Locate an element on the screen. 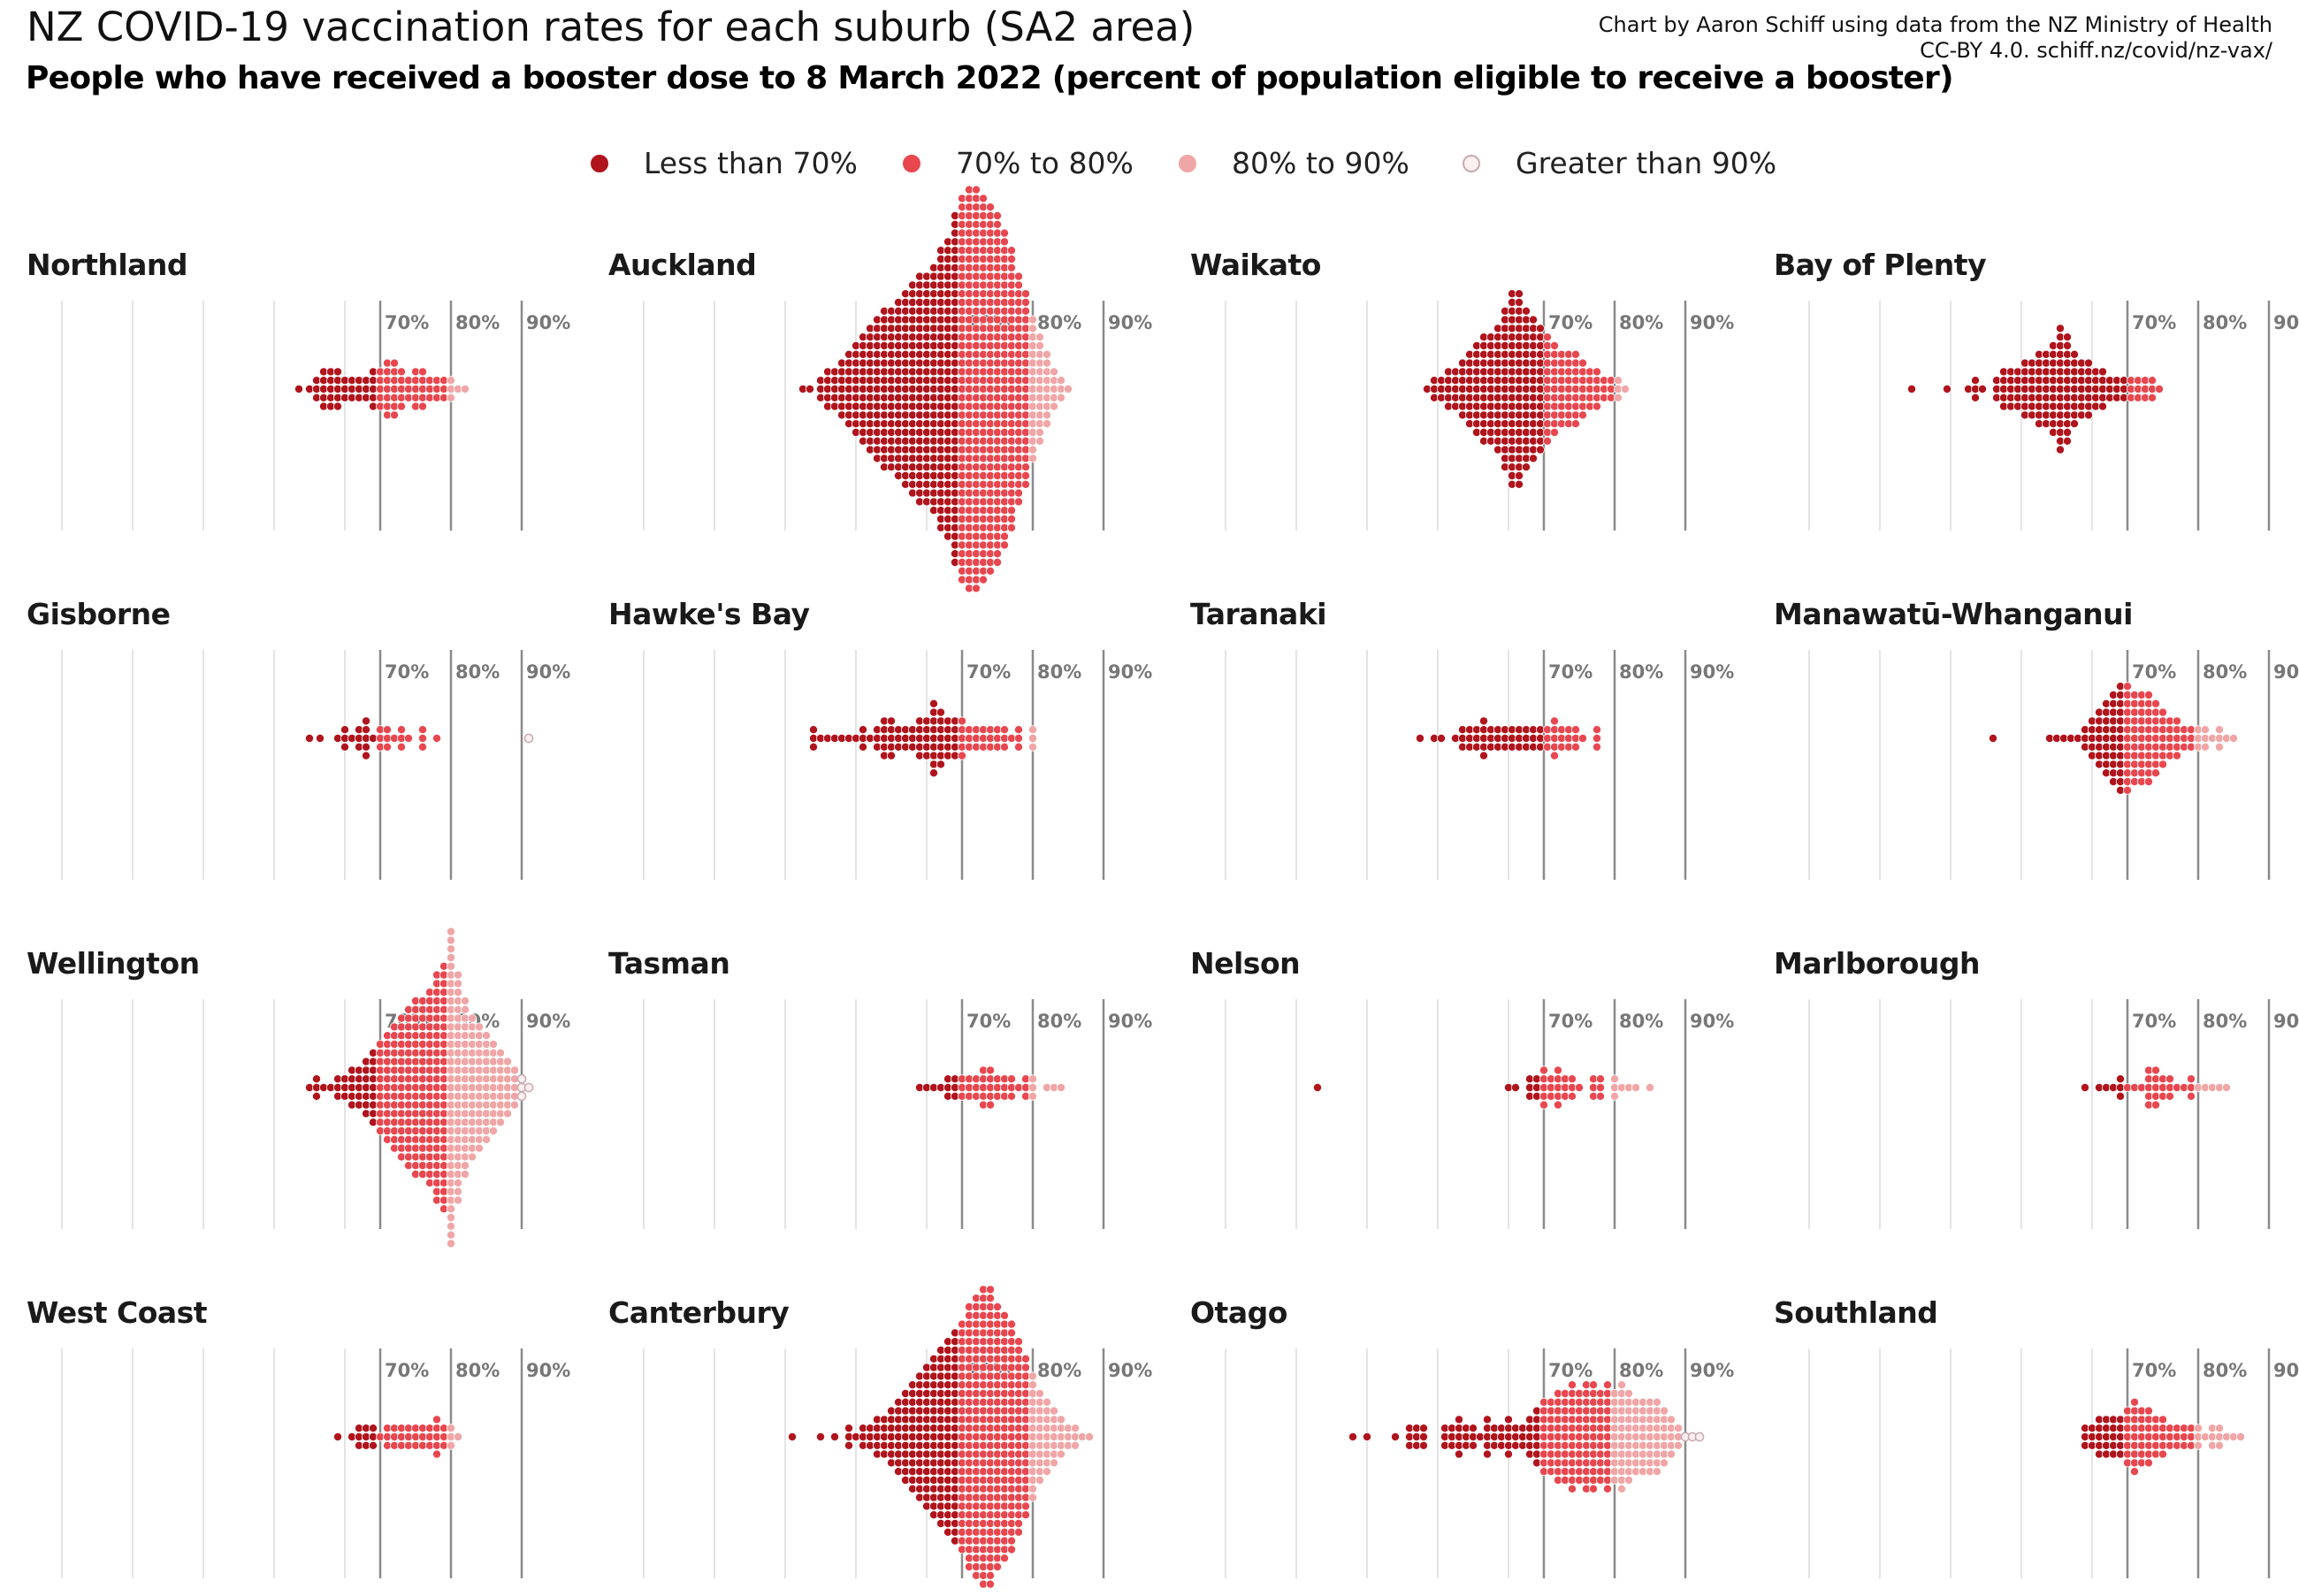  panel-taranaki: Taranaki 70% 80% 90% is located at coordinates (1477, 747).